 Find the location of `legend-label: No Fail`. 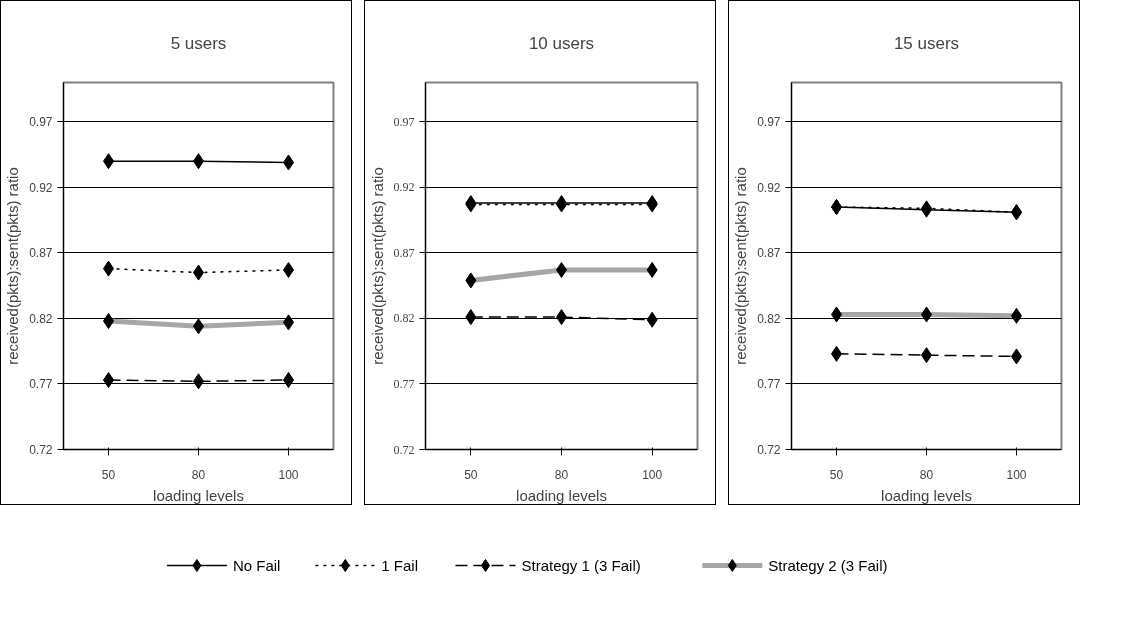

legend-label: No Fail is located at coordinates (256, 565).